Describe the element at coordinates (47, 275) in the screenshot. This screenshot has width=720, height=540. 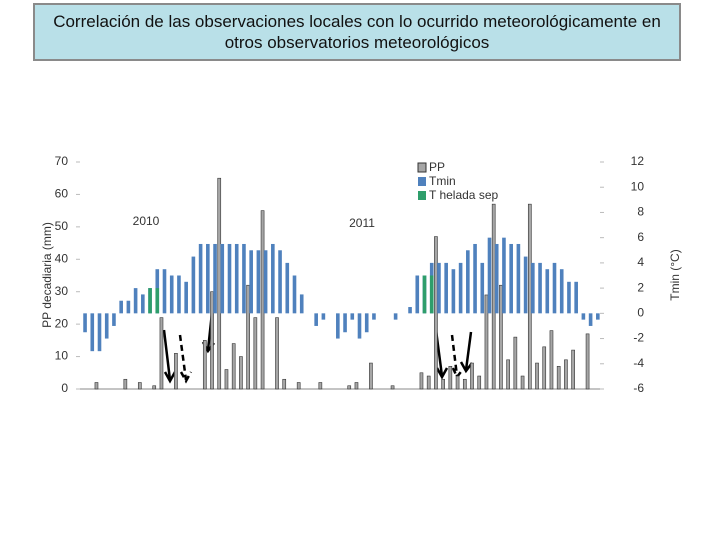
I see `y-axis-title: PP decadiaria (mm)` at that location.